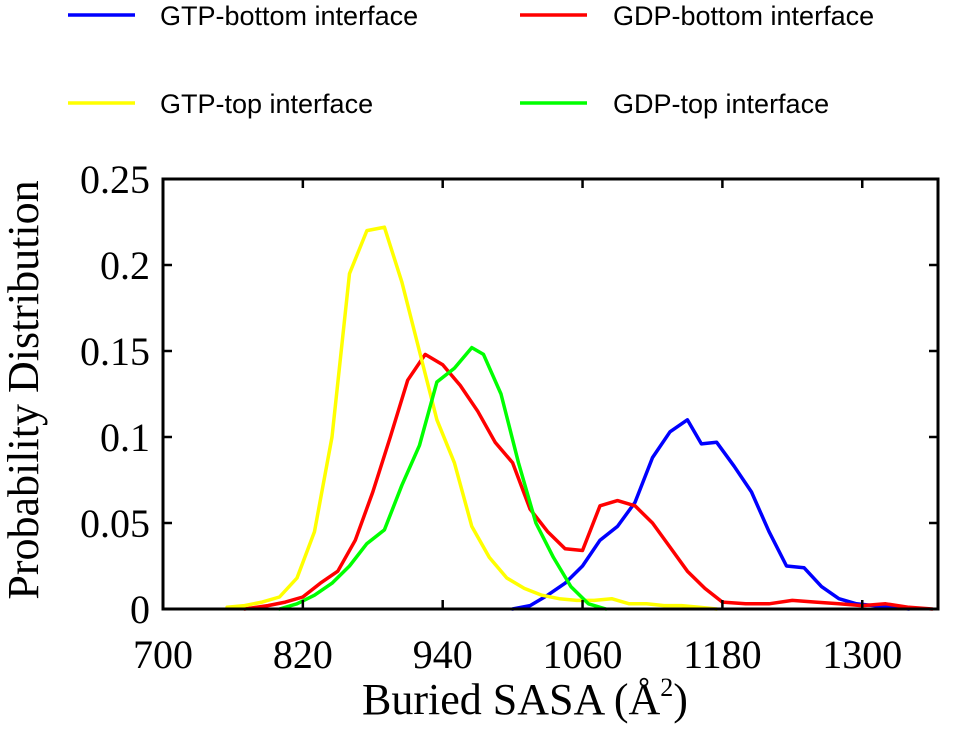 The image size is (955, 730). What do you see at coordinates (722, 654) in the screenshot?
I see `x-tick-label: 1180` at bounding box center [722, 654].